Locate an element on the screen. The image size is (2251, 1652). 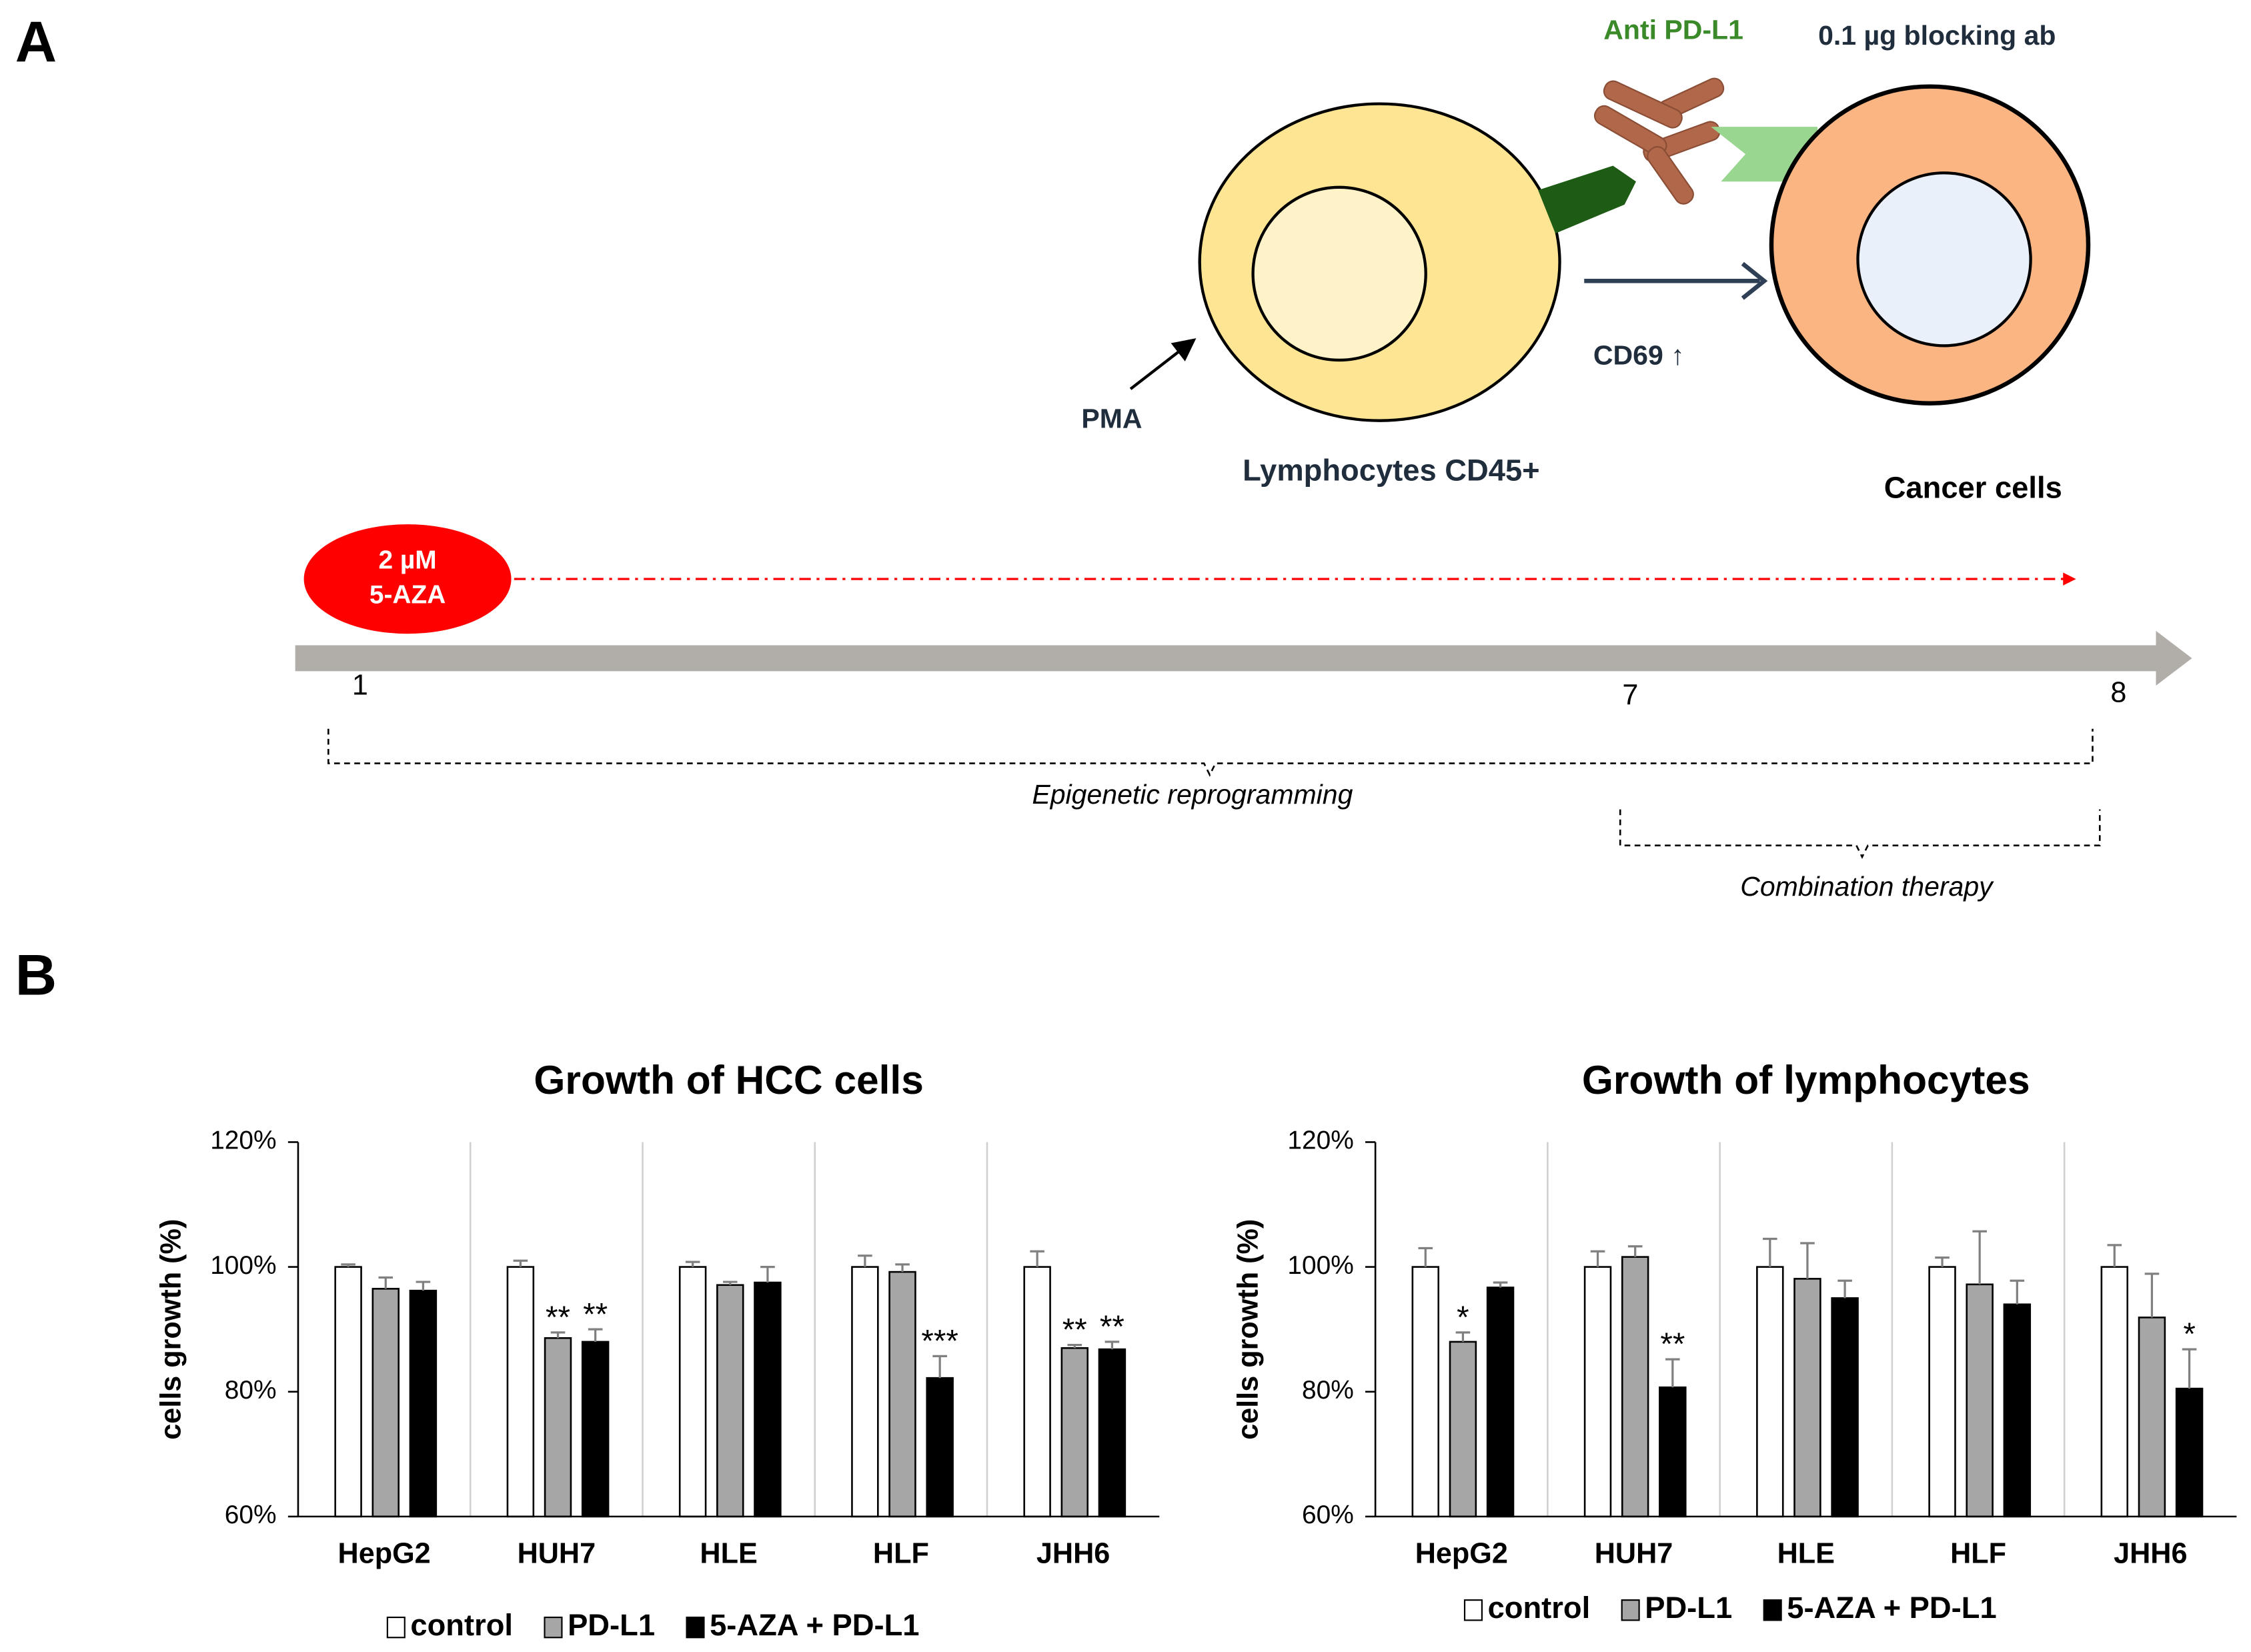
lymphocyte-nucleus is located at coordinates (1339, 273).